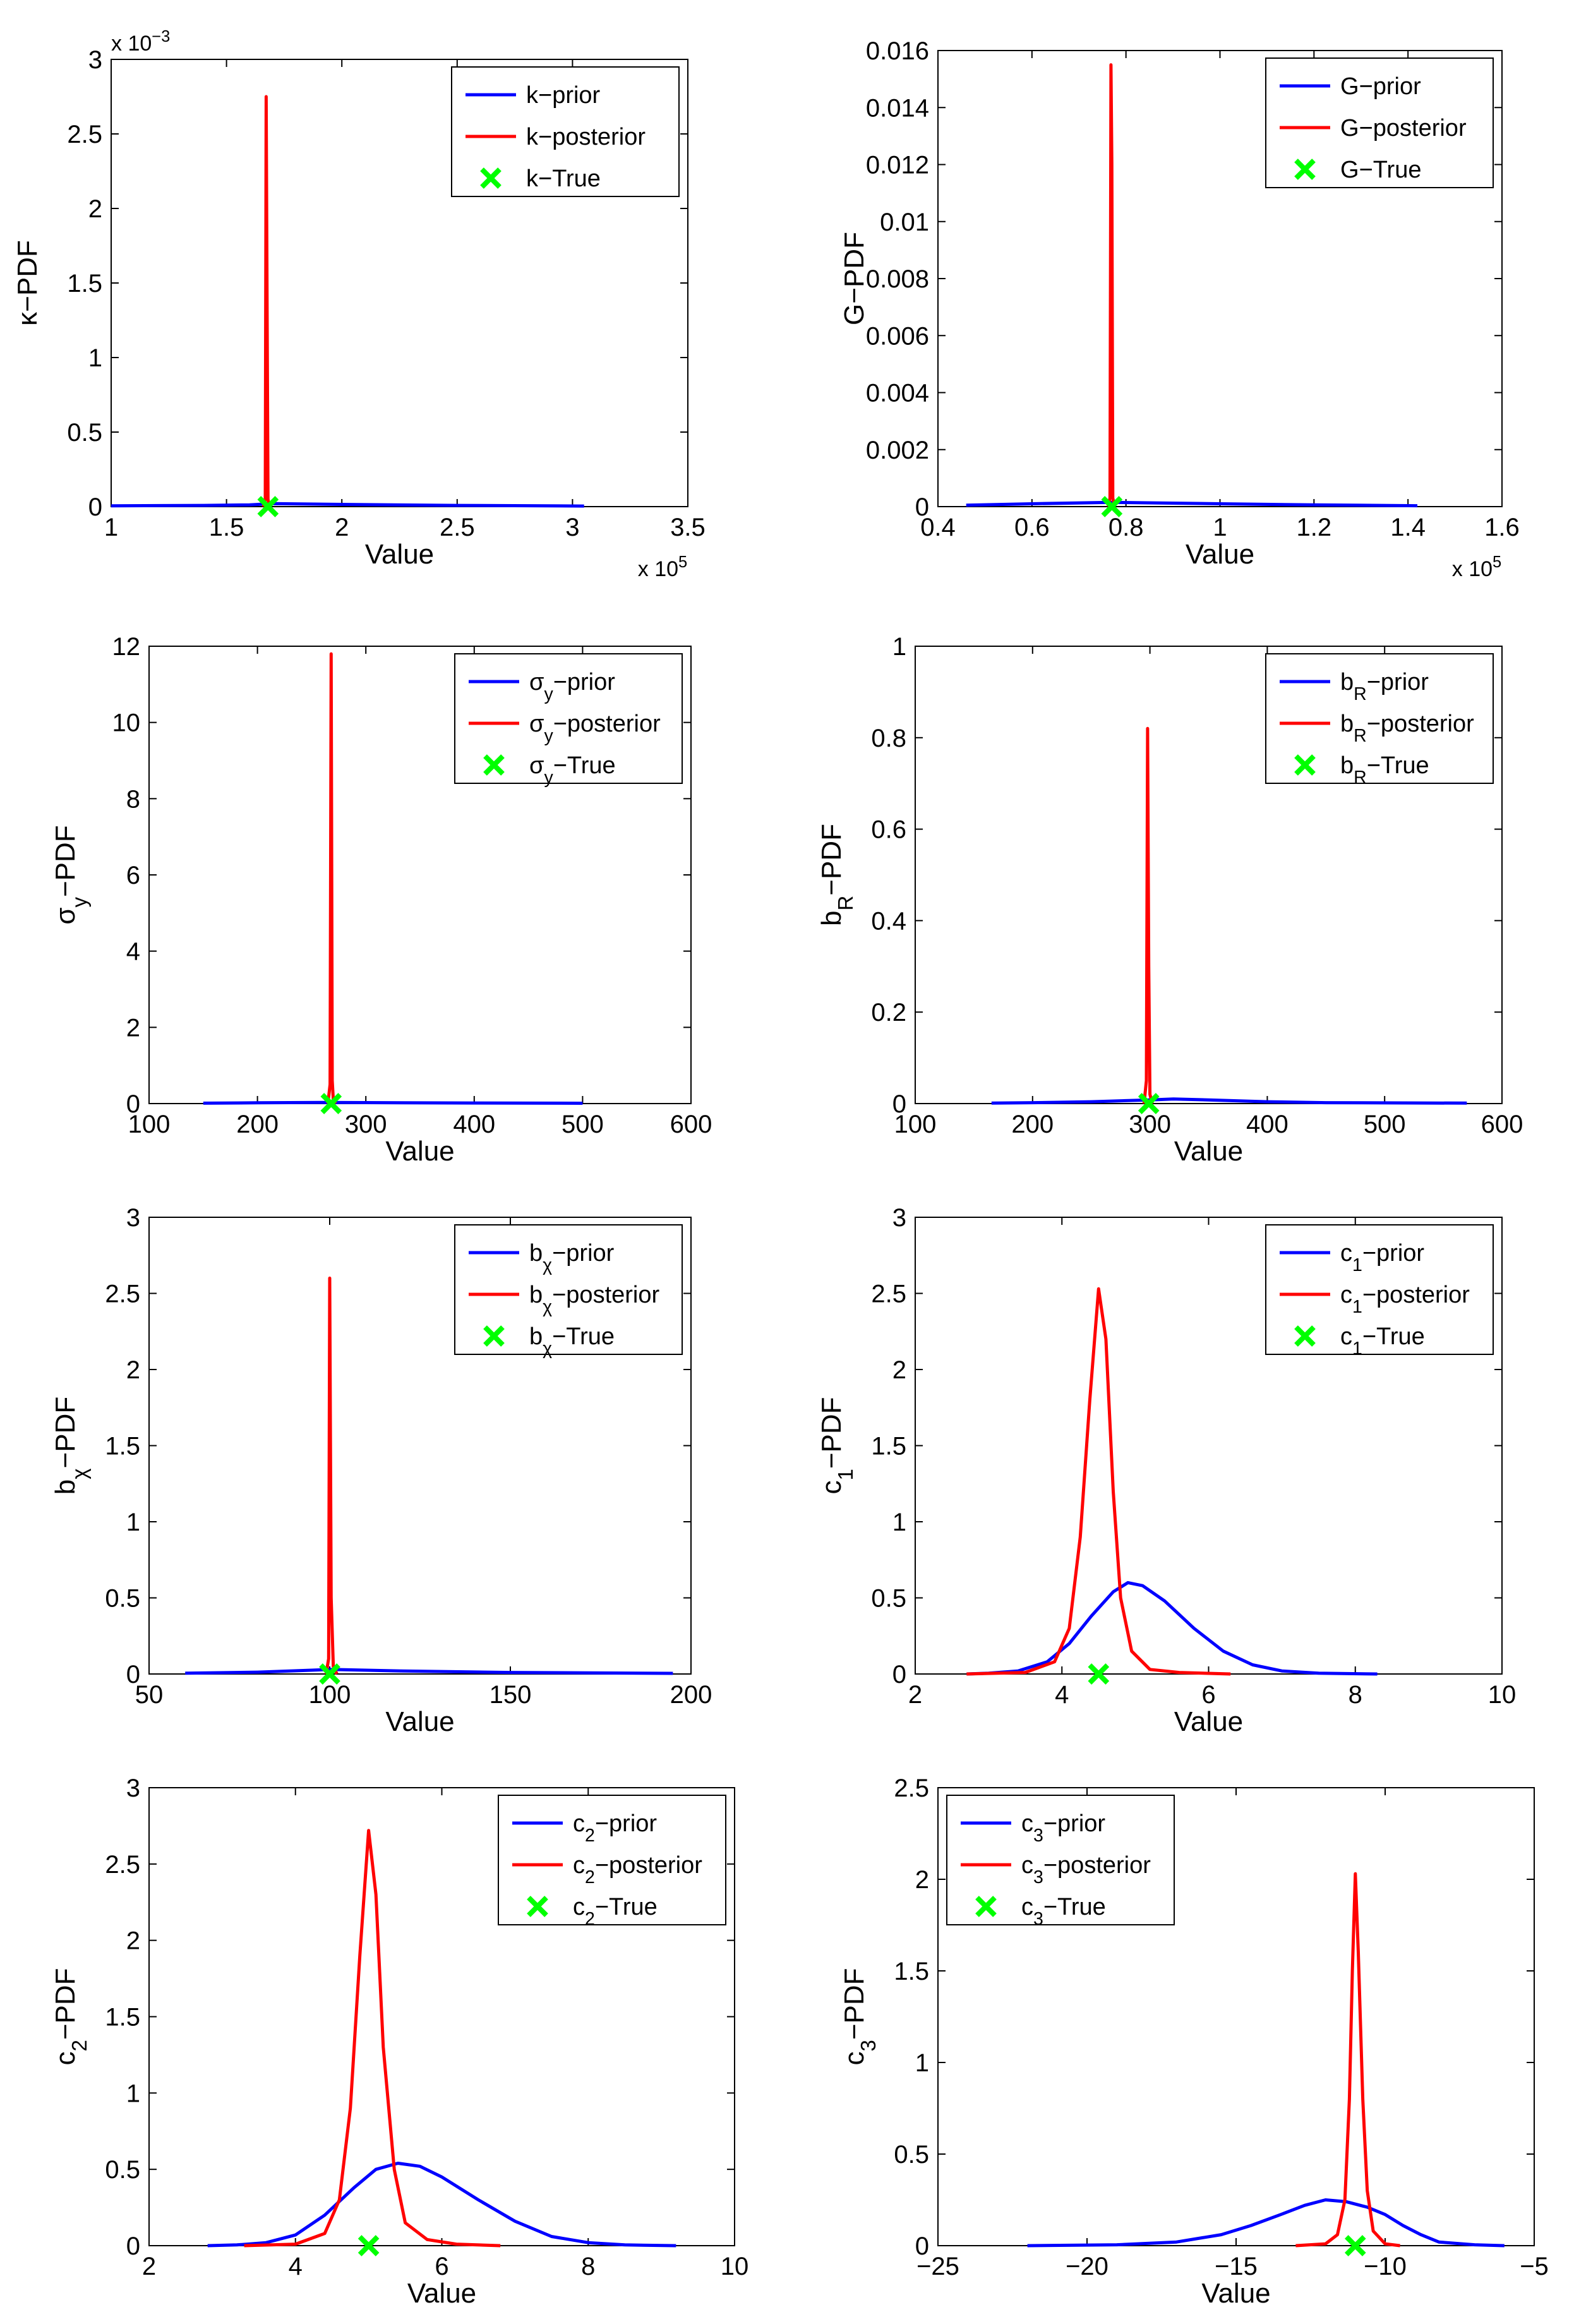 Image resolution: width=1586 pixels, height=2324 pixels. Describe the element at coordinates (888, 1013) in the screenshot. I see `y-tick-label: 0.2` at that location.